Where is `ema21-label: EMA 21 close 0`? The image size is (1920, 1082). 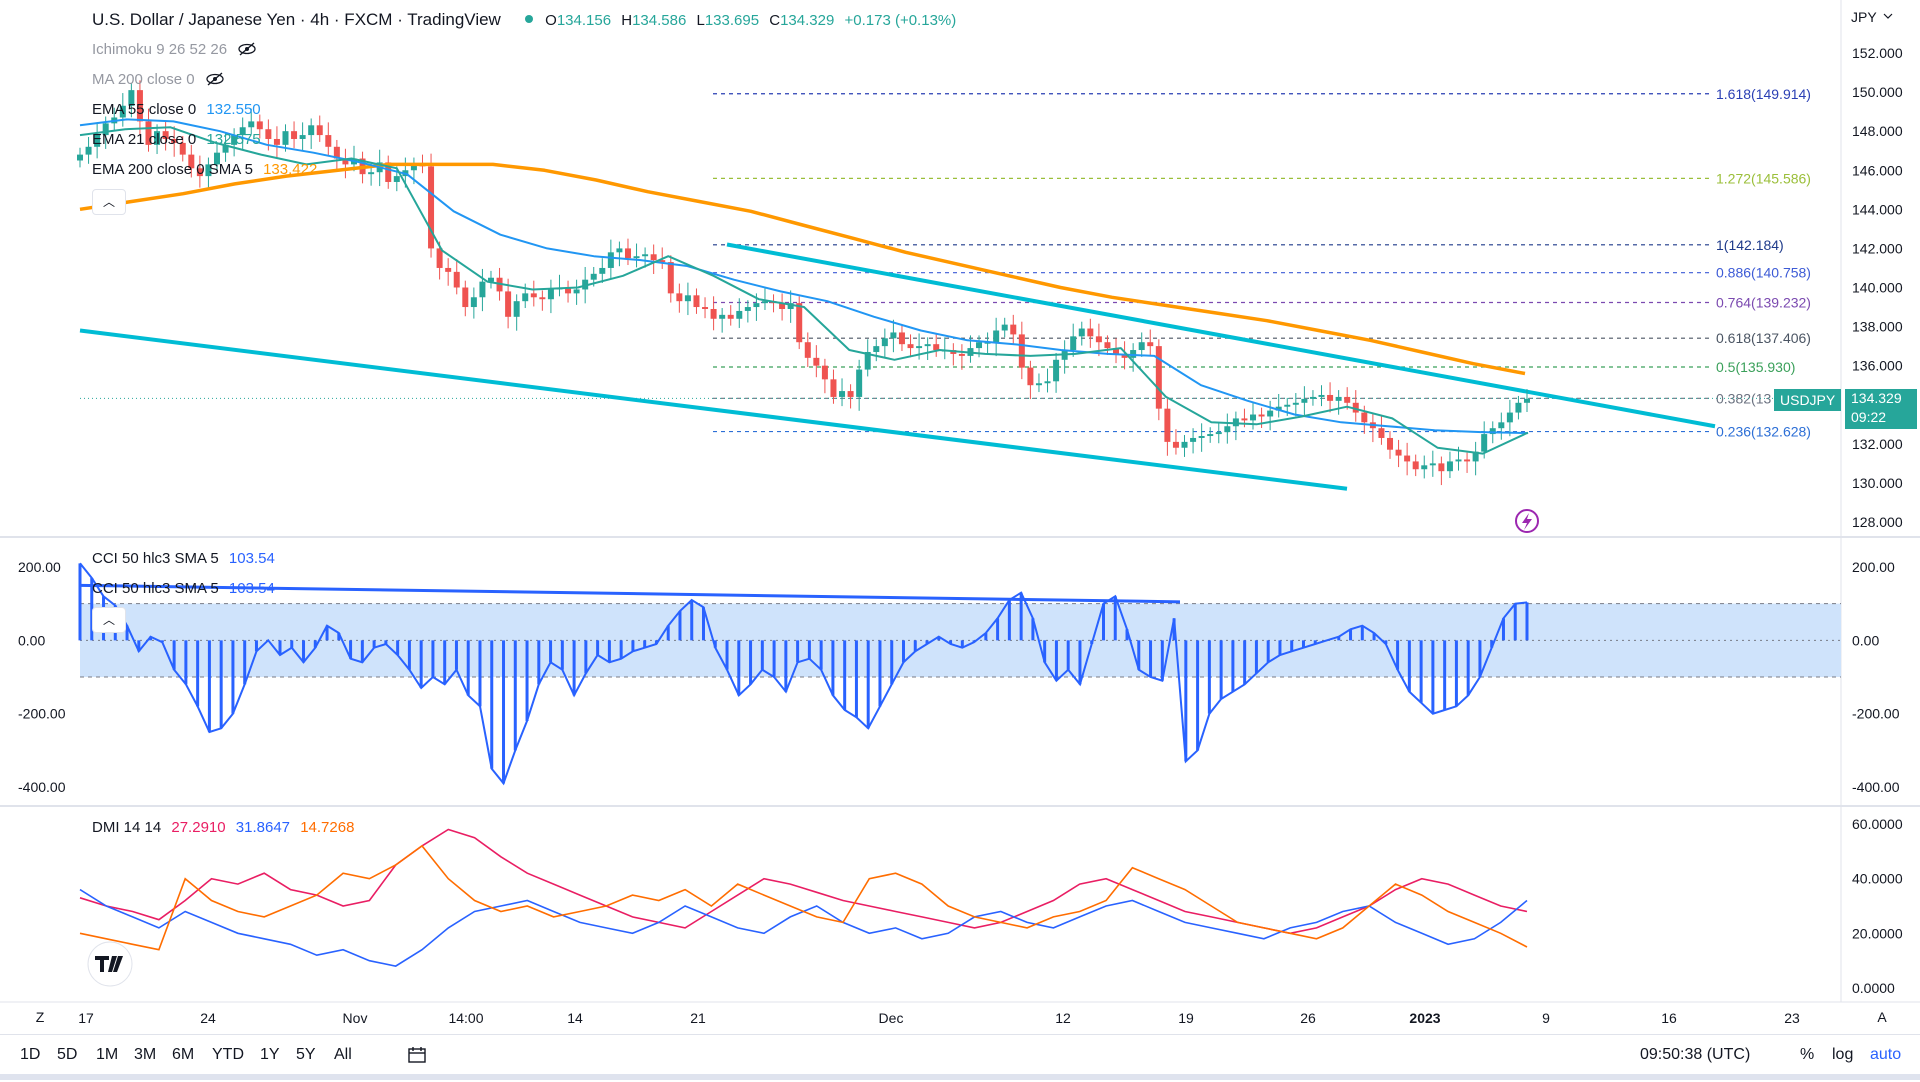
ema21-label: EMA 21 close 0 is located at coordinates (144, 139).